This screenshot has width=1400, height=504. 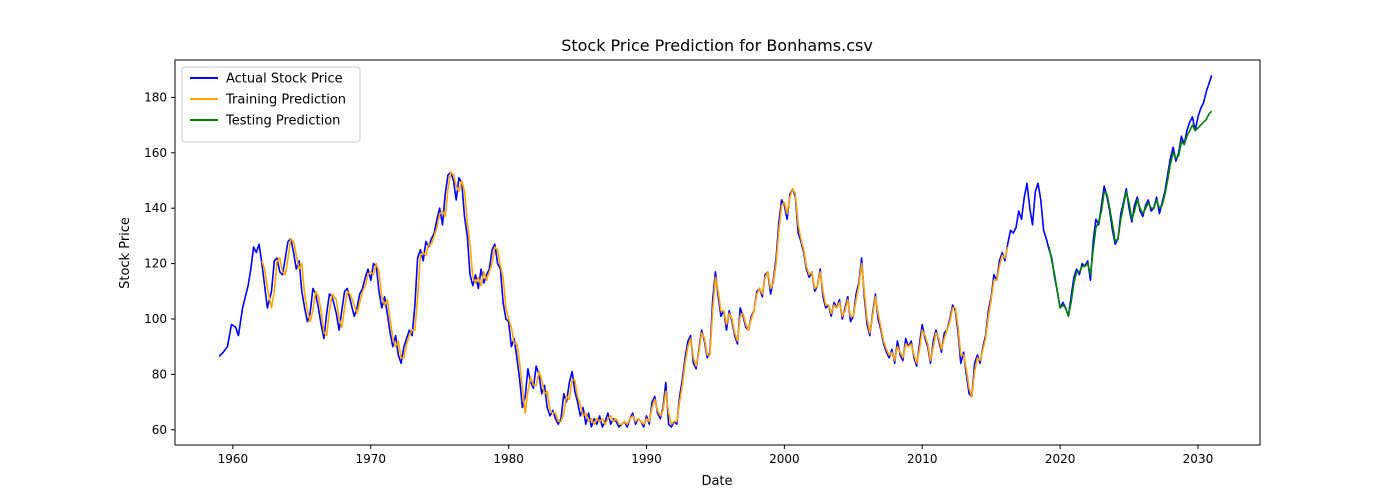 I want to click on legend-label-2: Testing Prediction, so click(x=282, y=121).